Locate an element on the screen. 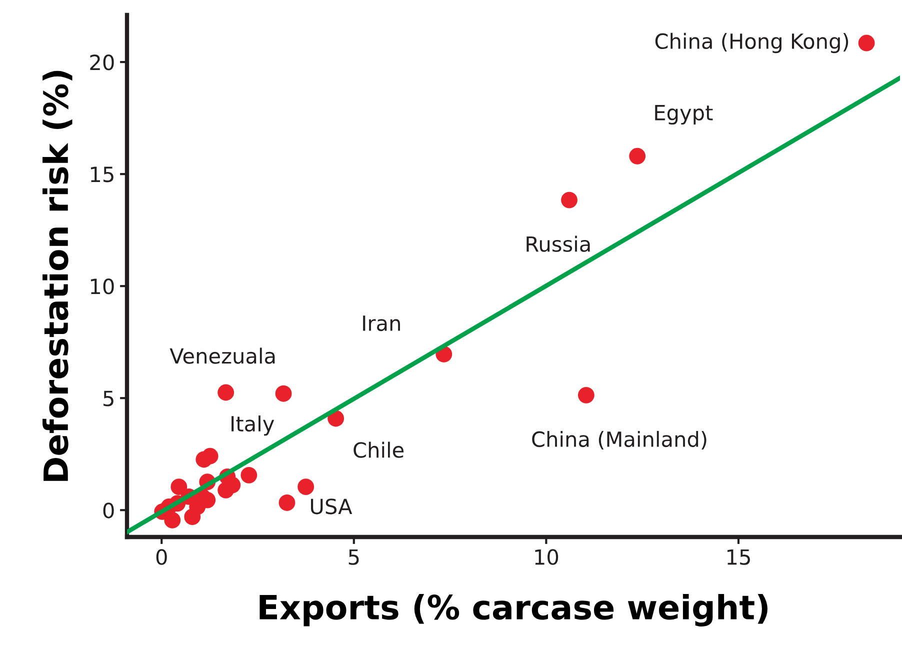  annotation: Italy is located at coordinates (253, 425).